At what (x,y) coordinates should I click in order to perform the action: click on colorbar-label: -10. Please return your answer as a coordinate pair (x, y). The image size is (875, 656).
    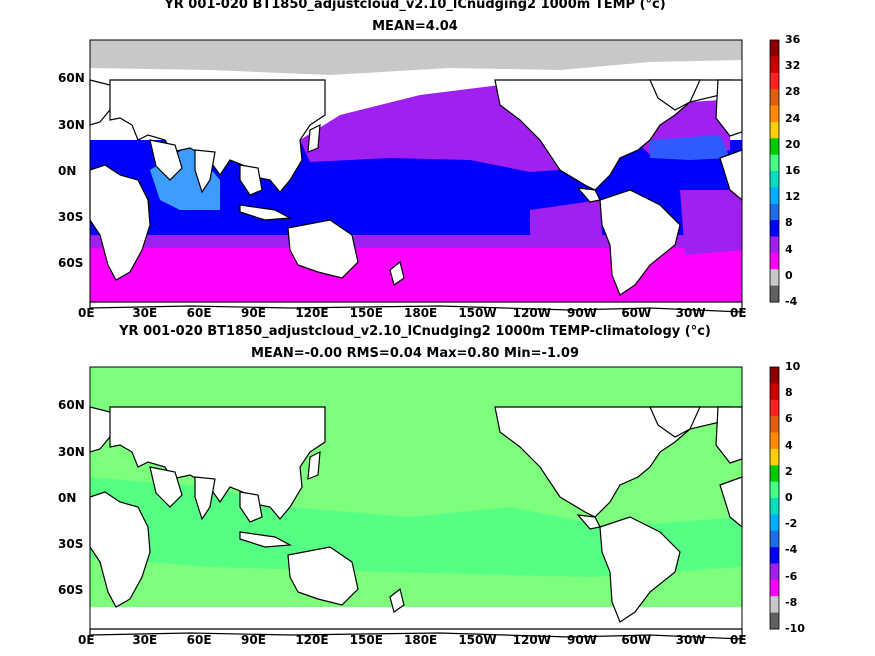
    Looking at the image, I should click on (795, 628).